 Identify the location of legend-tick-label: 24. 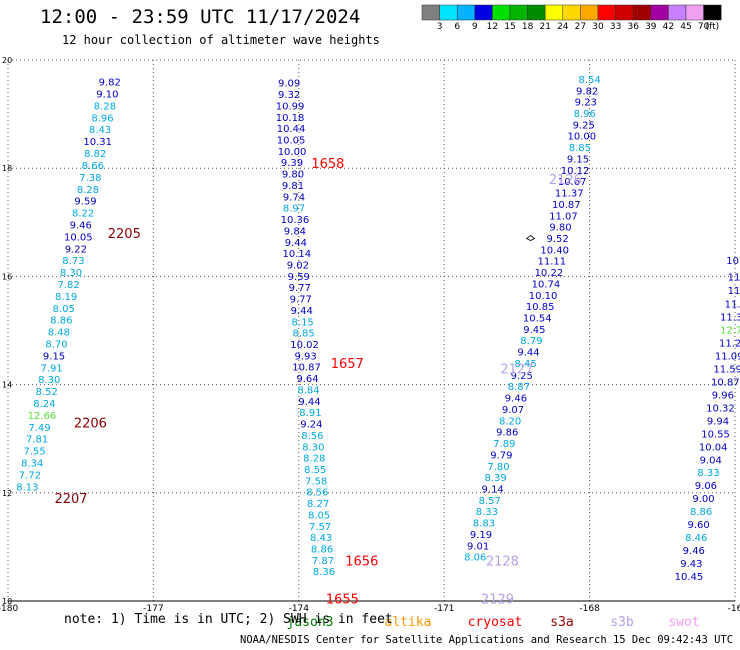
(563, 27).